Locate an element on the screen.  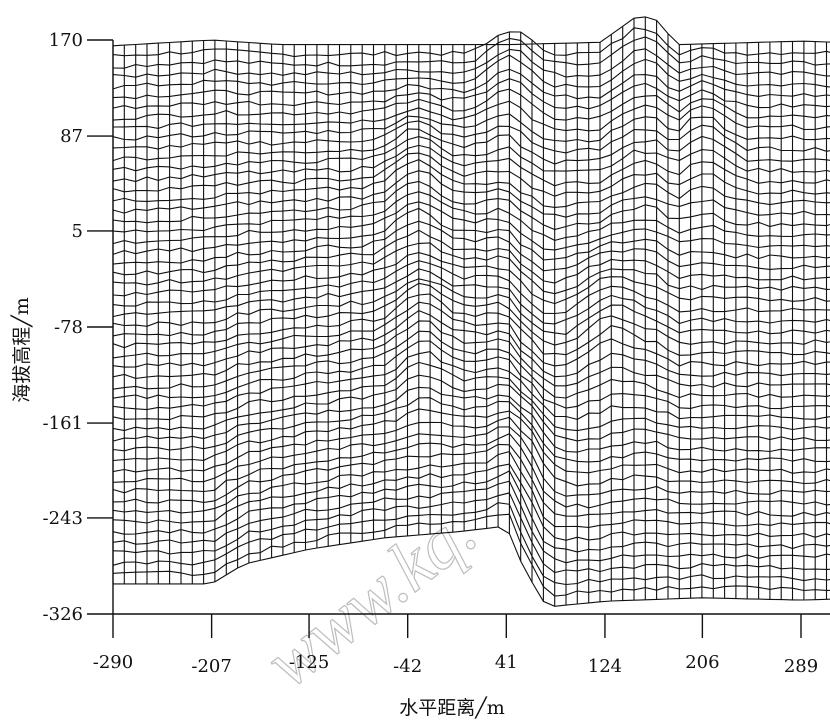
y-ticks: 170 87 5 -78 -161 -243 -326 is located at coordinates (78, 327).